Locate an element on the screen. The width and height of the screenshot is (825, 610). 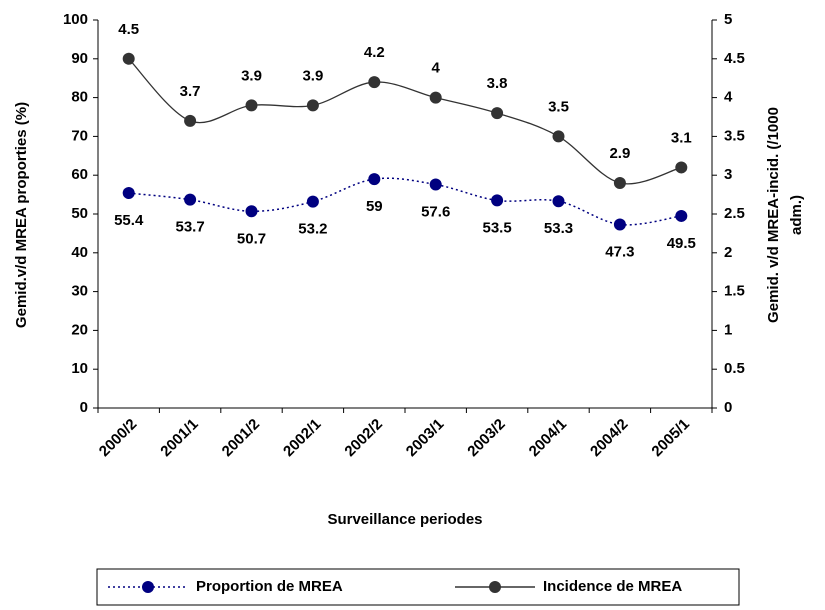
x-tick-label: 2000/2 is located at coordinates (118, 438).